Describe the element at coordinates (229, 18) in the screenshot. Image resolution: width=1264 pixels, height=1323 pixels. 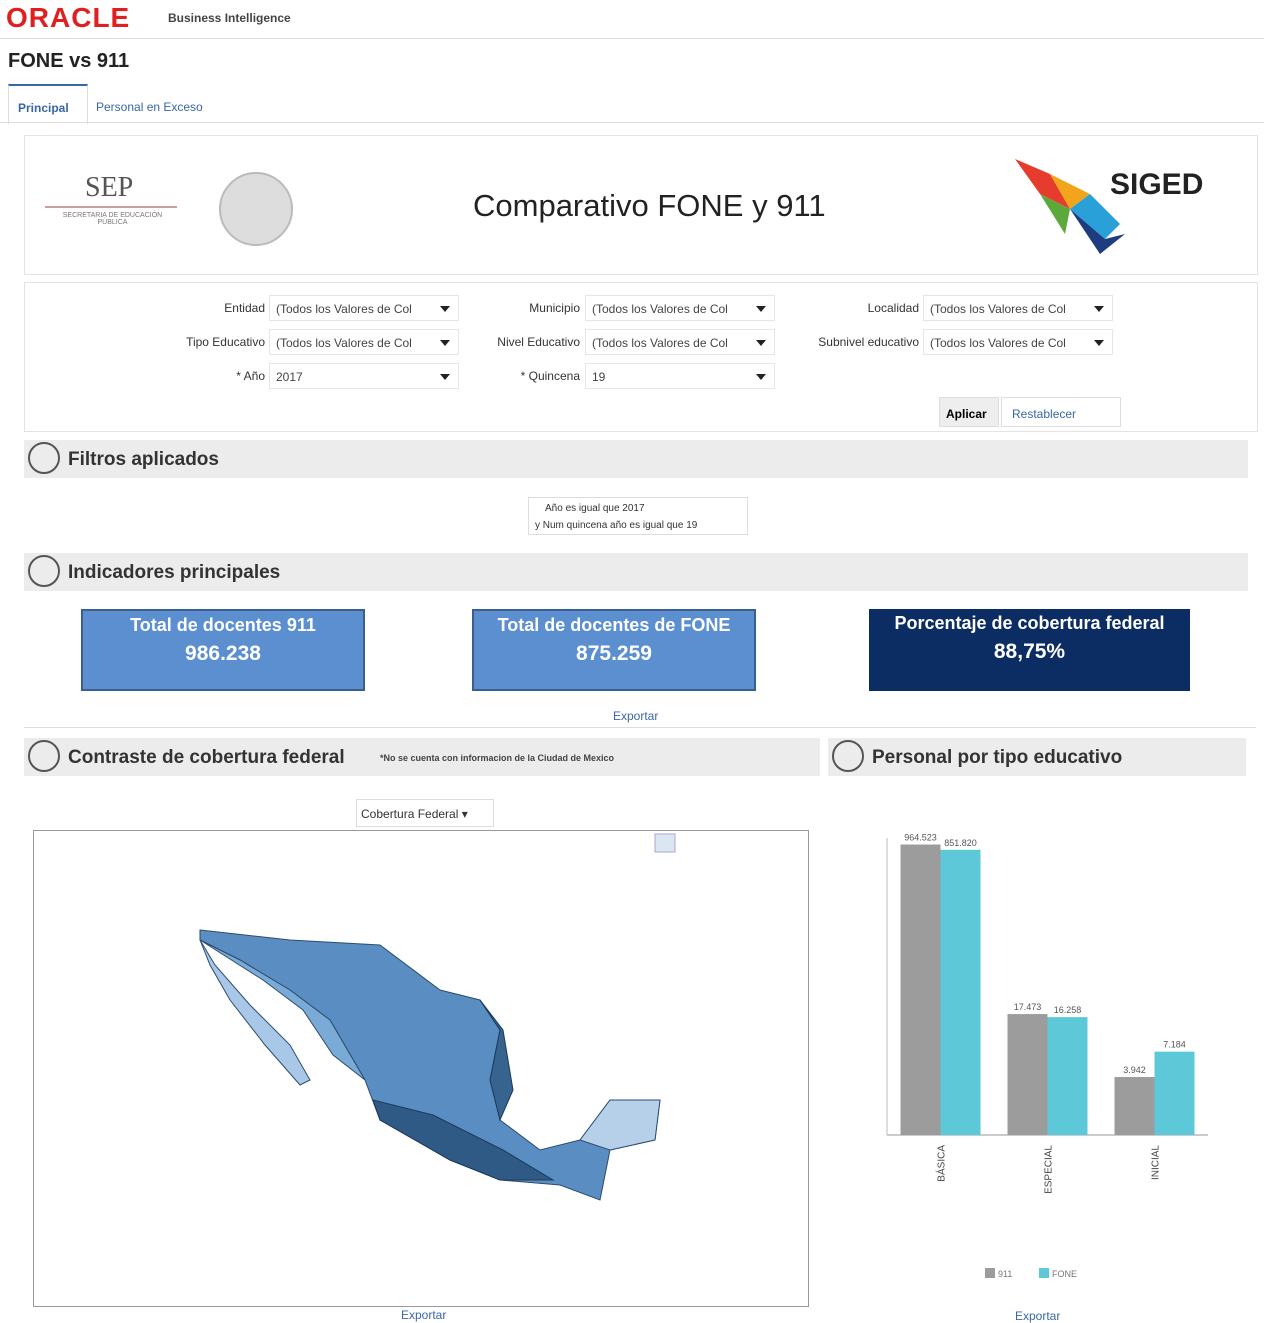
I see `product: Business Intelligence` at that location.